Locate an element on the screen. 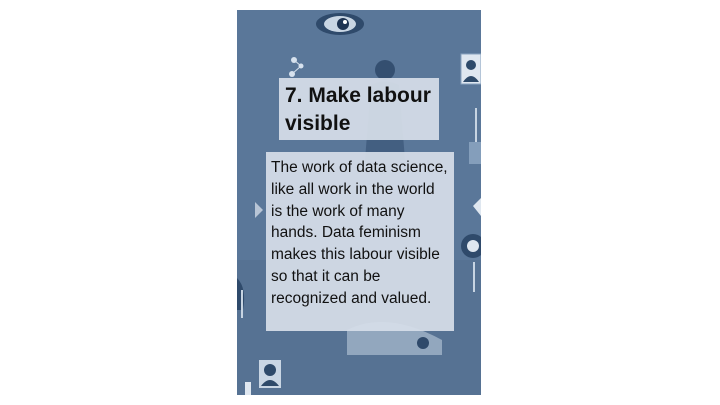  title-box: 7. Make labour visible is located at coordinates (359, 109).